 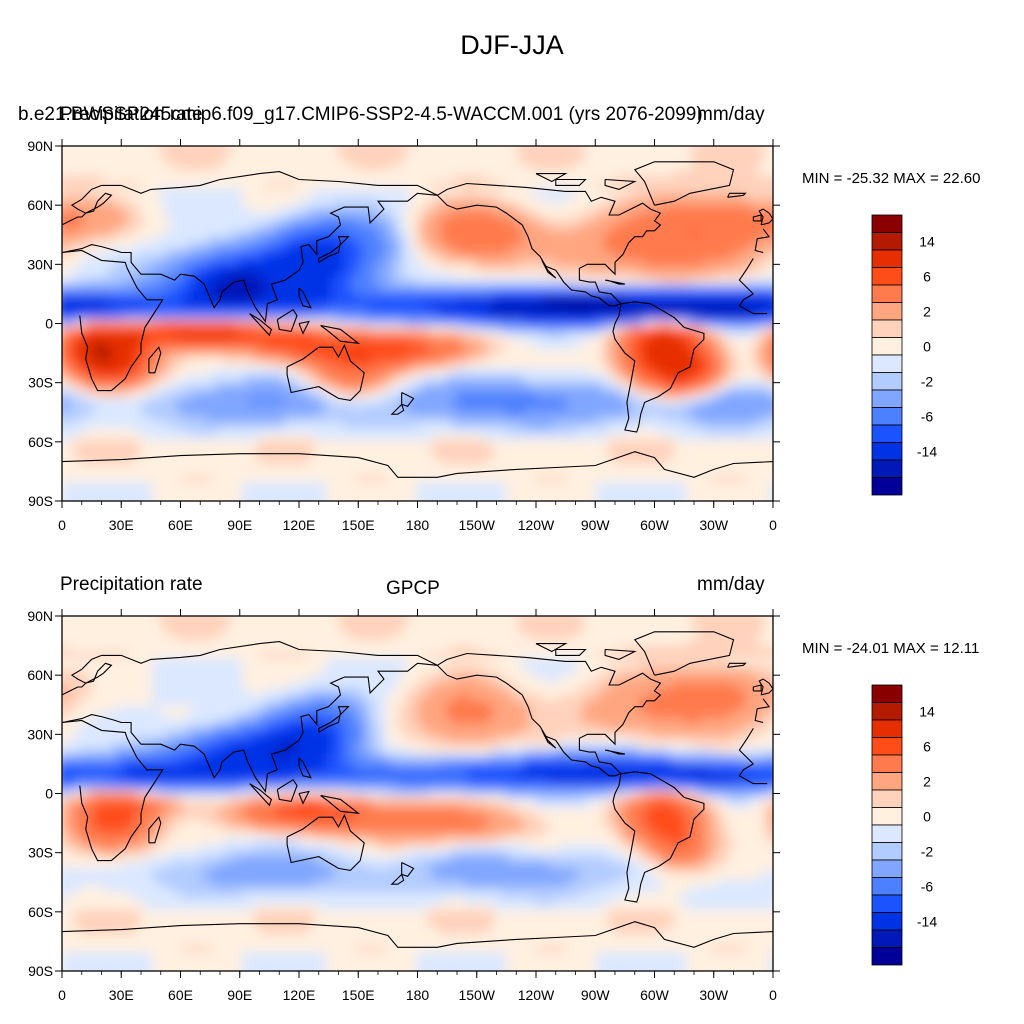 What do you see at coordinates (714, 995) in the screenshot?
I see `lon-tick-label: 30W` at bounding box center [714, 995].